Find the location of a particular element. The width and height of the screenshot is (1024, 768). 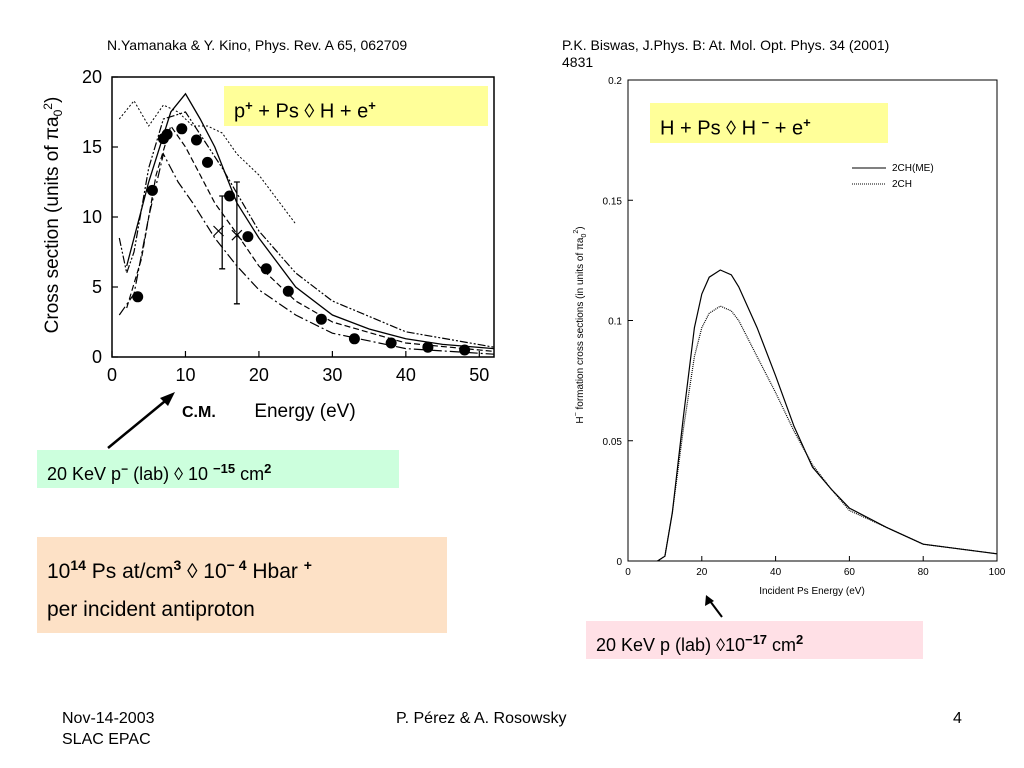

right-x-tick-label: 80 is located at coordinates (924, 572).